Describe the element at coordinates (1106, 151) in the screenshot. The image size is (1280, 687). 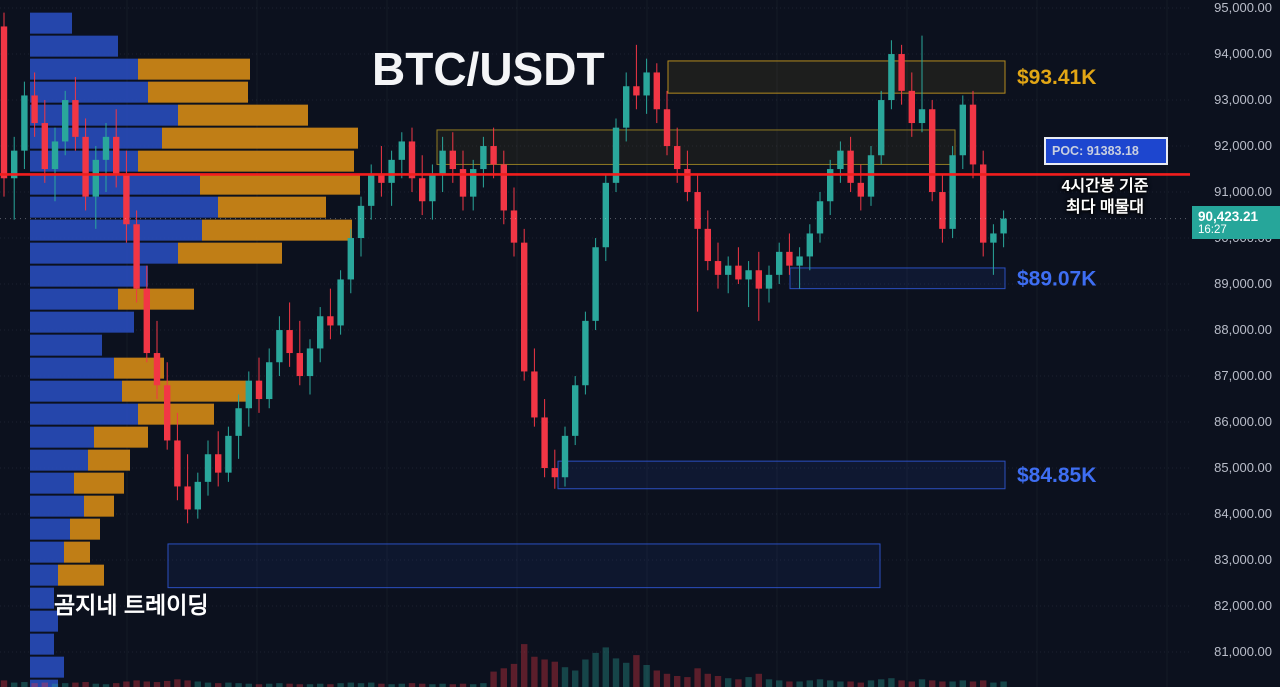
I see `poc-price-label: POC: 91383.18` at that location.